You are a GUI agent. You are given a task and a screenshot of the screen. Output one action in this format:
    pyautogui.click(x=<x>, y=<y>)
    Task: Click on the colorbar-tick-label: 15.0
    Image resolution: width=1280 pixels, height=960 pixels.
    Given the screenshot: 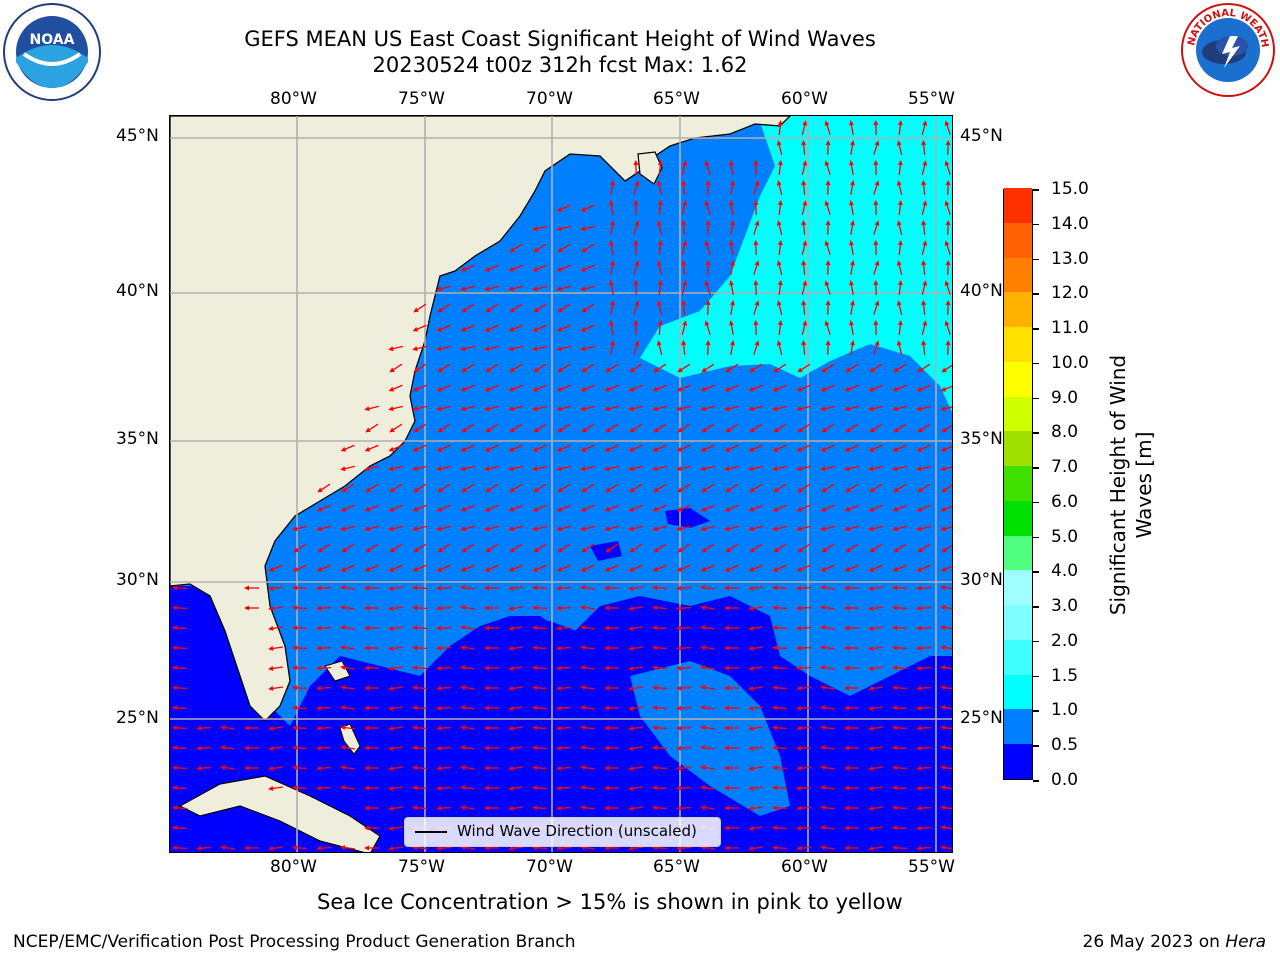 What is the action you would take?
    pyautogui.click(x=1070, y=189)
    